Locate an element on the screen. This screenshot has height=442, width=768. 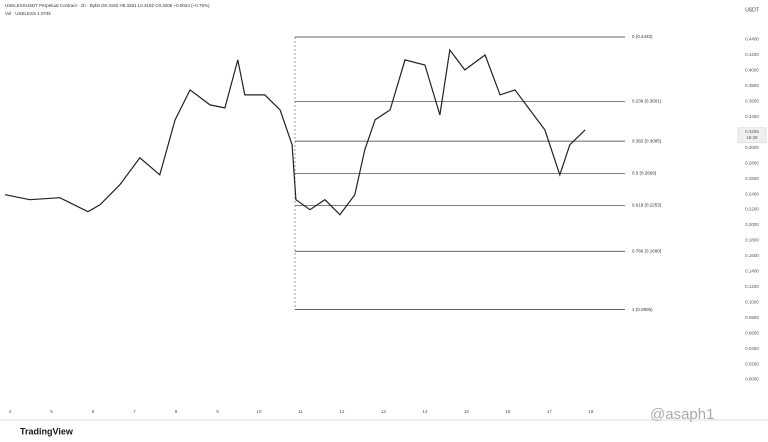
watermark: @asaph1 is located at coordinates (682, 414).